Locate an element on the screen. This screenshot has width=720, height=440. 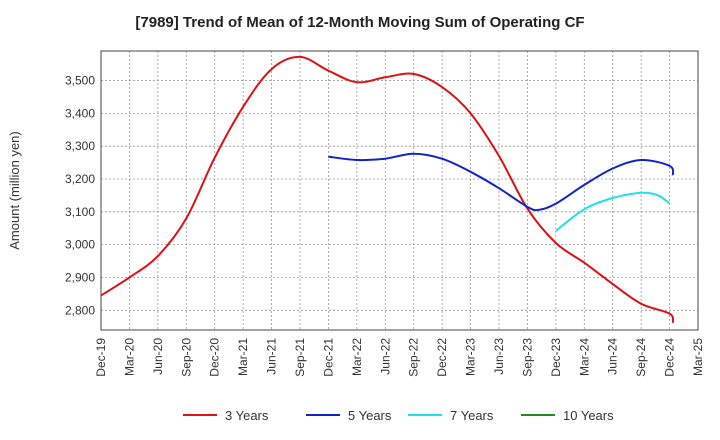
x-tick-label: Dec-22 is located at coordinates (442, 357).